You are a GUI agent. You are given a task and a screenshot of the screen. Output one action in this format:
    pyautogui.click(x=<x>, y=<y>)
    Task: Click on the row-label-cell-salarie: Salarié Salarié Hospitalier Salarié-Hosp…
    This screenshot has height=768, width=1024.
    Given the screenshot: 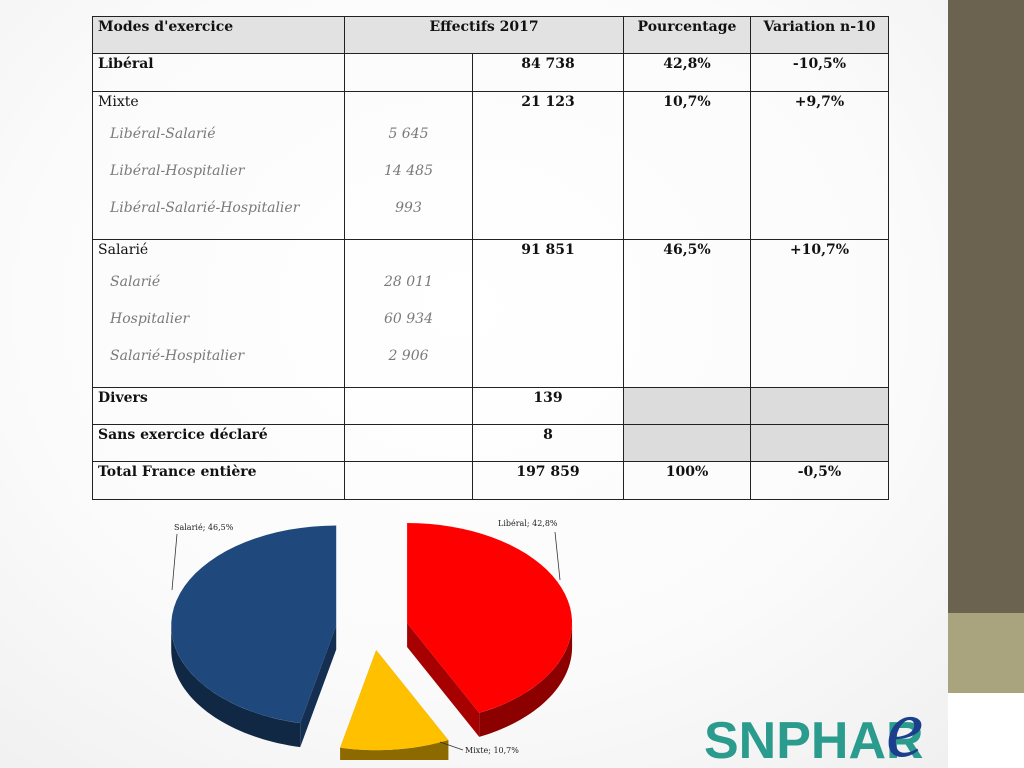 What is the action you would take?
    pyautogui.click(x=218, y=313)
    